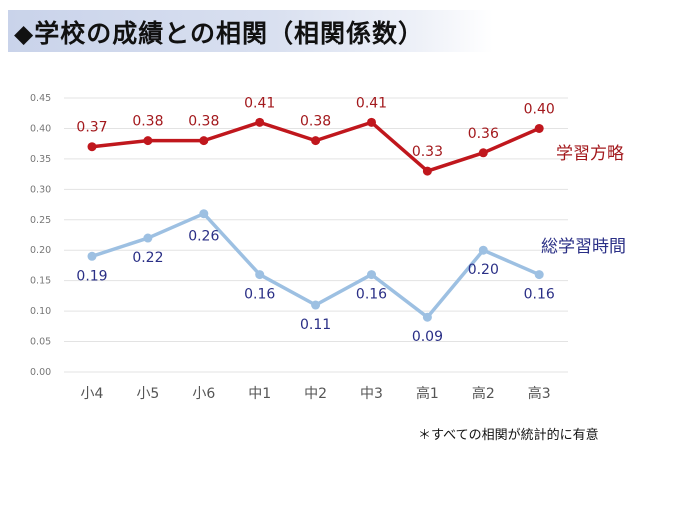 The height and width of the screenshot is (518, 690). What do you see at coordinates (40, 220) in the screenshot?
I see `y-tick-label: 0.25` at bounding box center [40, 220].